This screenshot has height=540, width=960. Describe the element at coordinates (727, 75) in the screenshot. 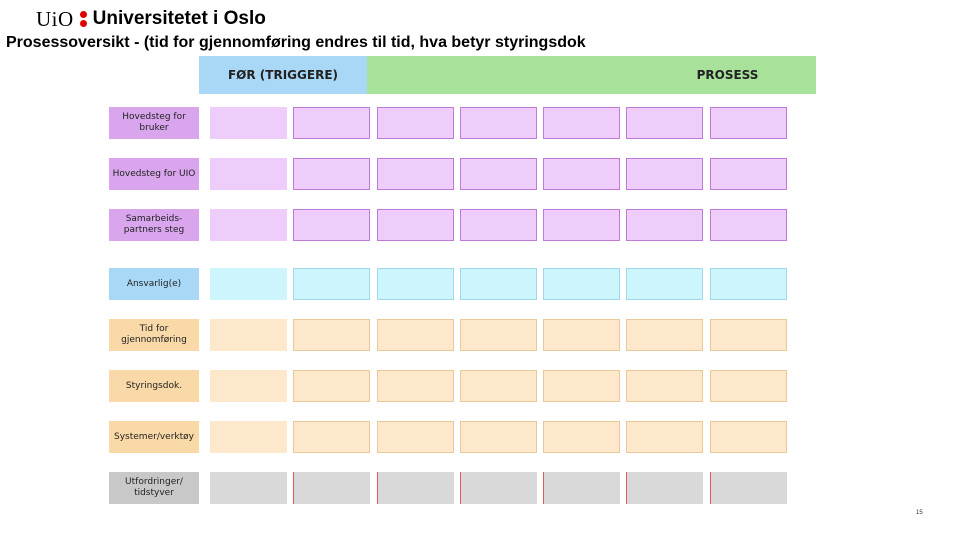

I see `column-header-process-label: PROSESS` at that location.